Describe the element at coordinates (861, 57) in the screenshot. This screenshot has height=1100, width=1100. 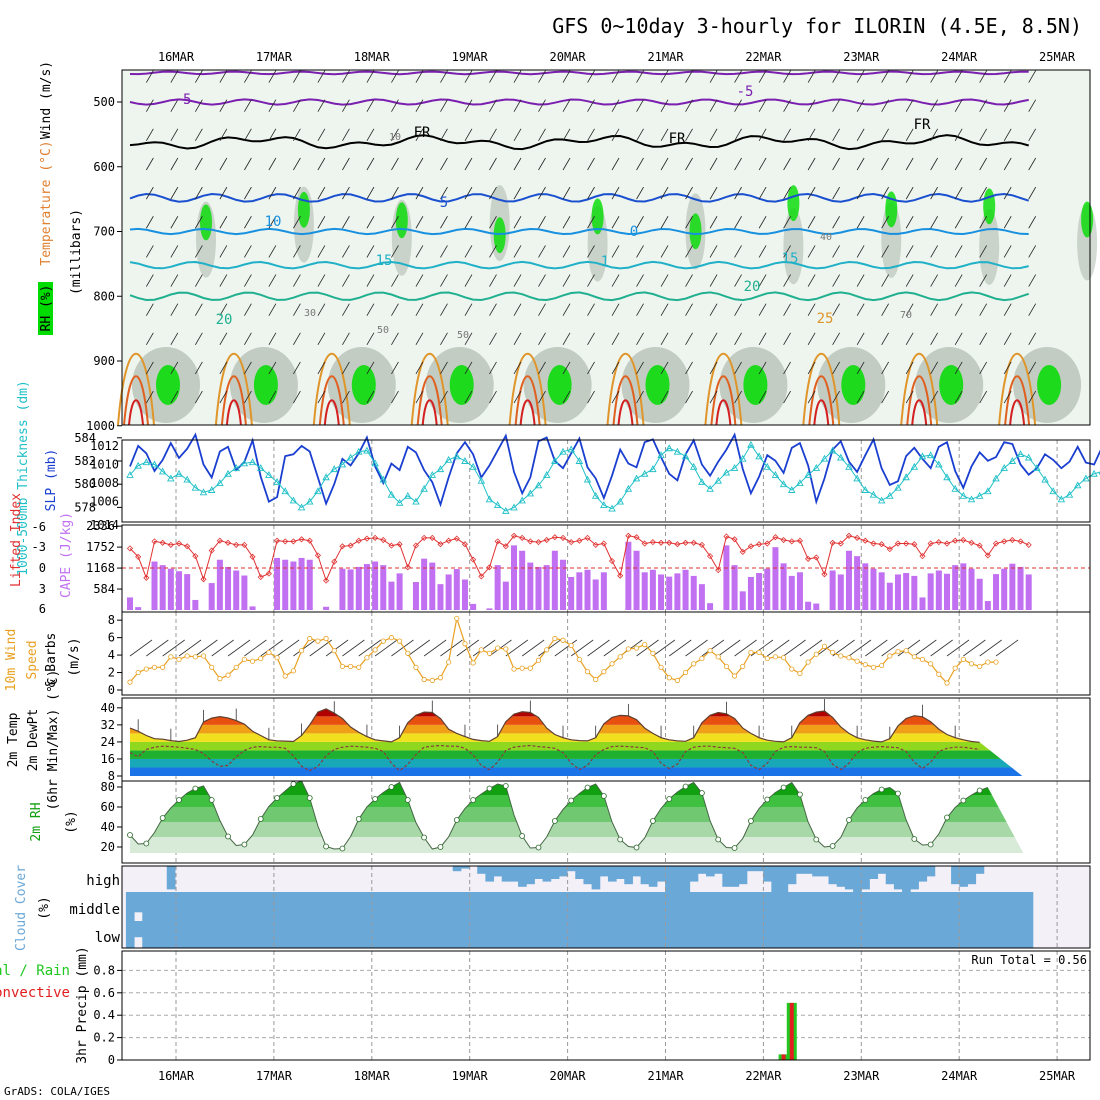
I see `date-label-top: 23MAR` at that location.